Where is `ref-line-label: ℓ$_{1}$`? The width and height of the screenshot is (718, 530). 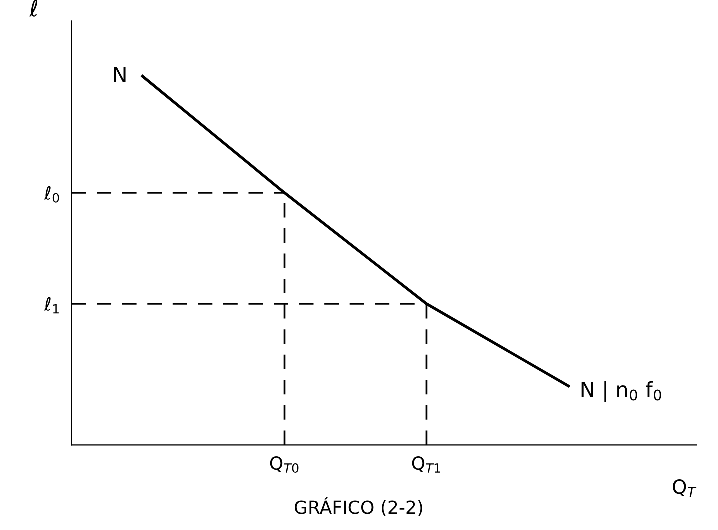
ref-line-label: ℓ$_{1}$ is located at coordinates (51, 305).